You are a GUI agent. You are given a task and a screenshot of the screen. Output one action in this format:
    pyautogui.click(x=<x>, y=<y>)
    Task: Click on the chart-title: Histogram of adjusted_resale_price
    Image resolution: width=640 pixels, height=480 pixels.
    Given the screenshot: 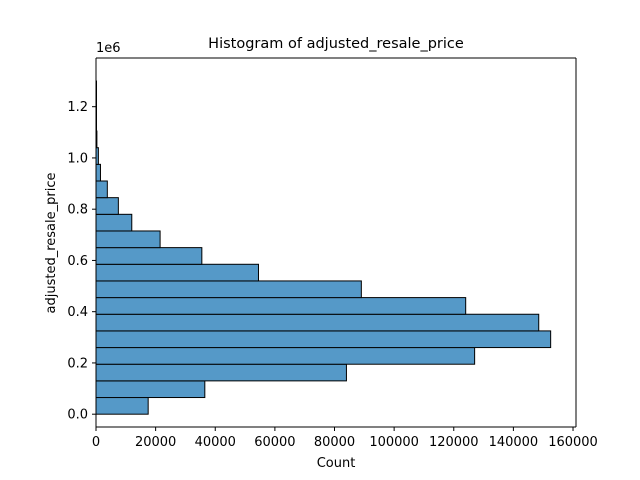 What is the action you would take?
    pyautogui.click(x=336, y=44)
    